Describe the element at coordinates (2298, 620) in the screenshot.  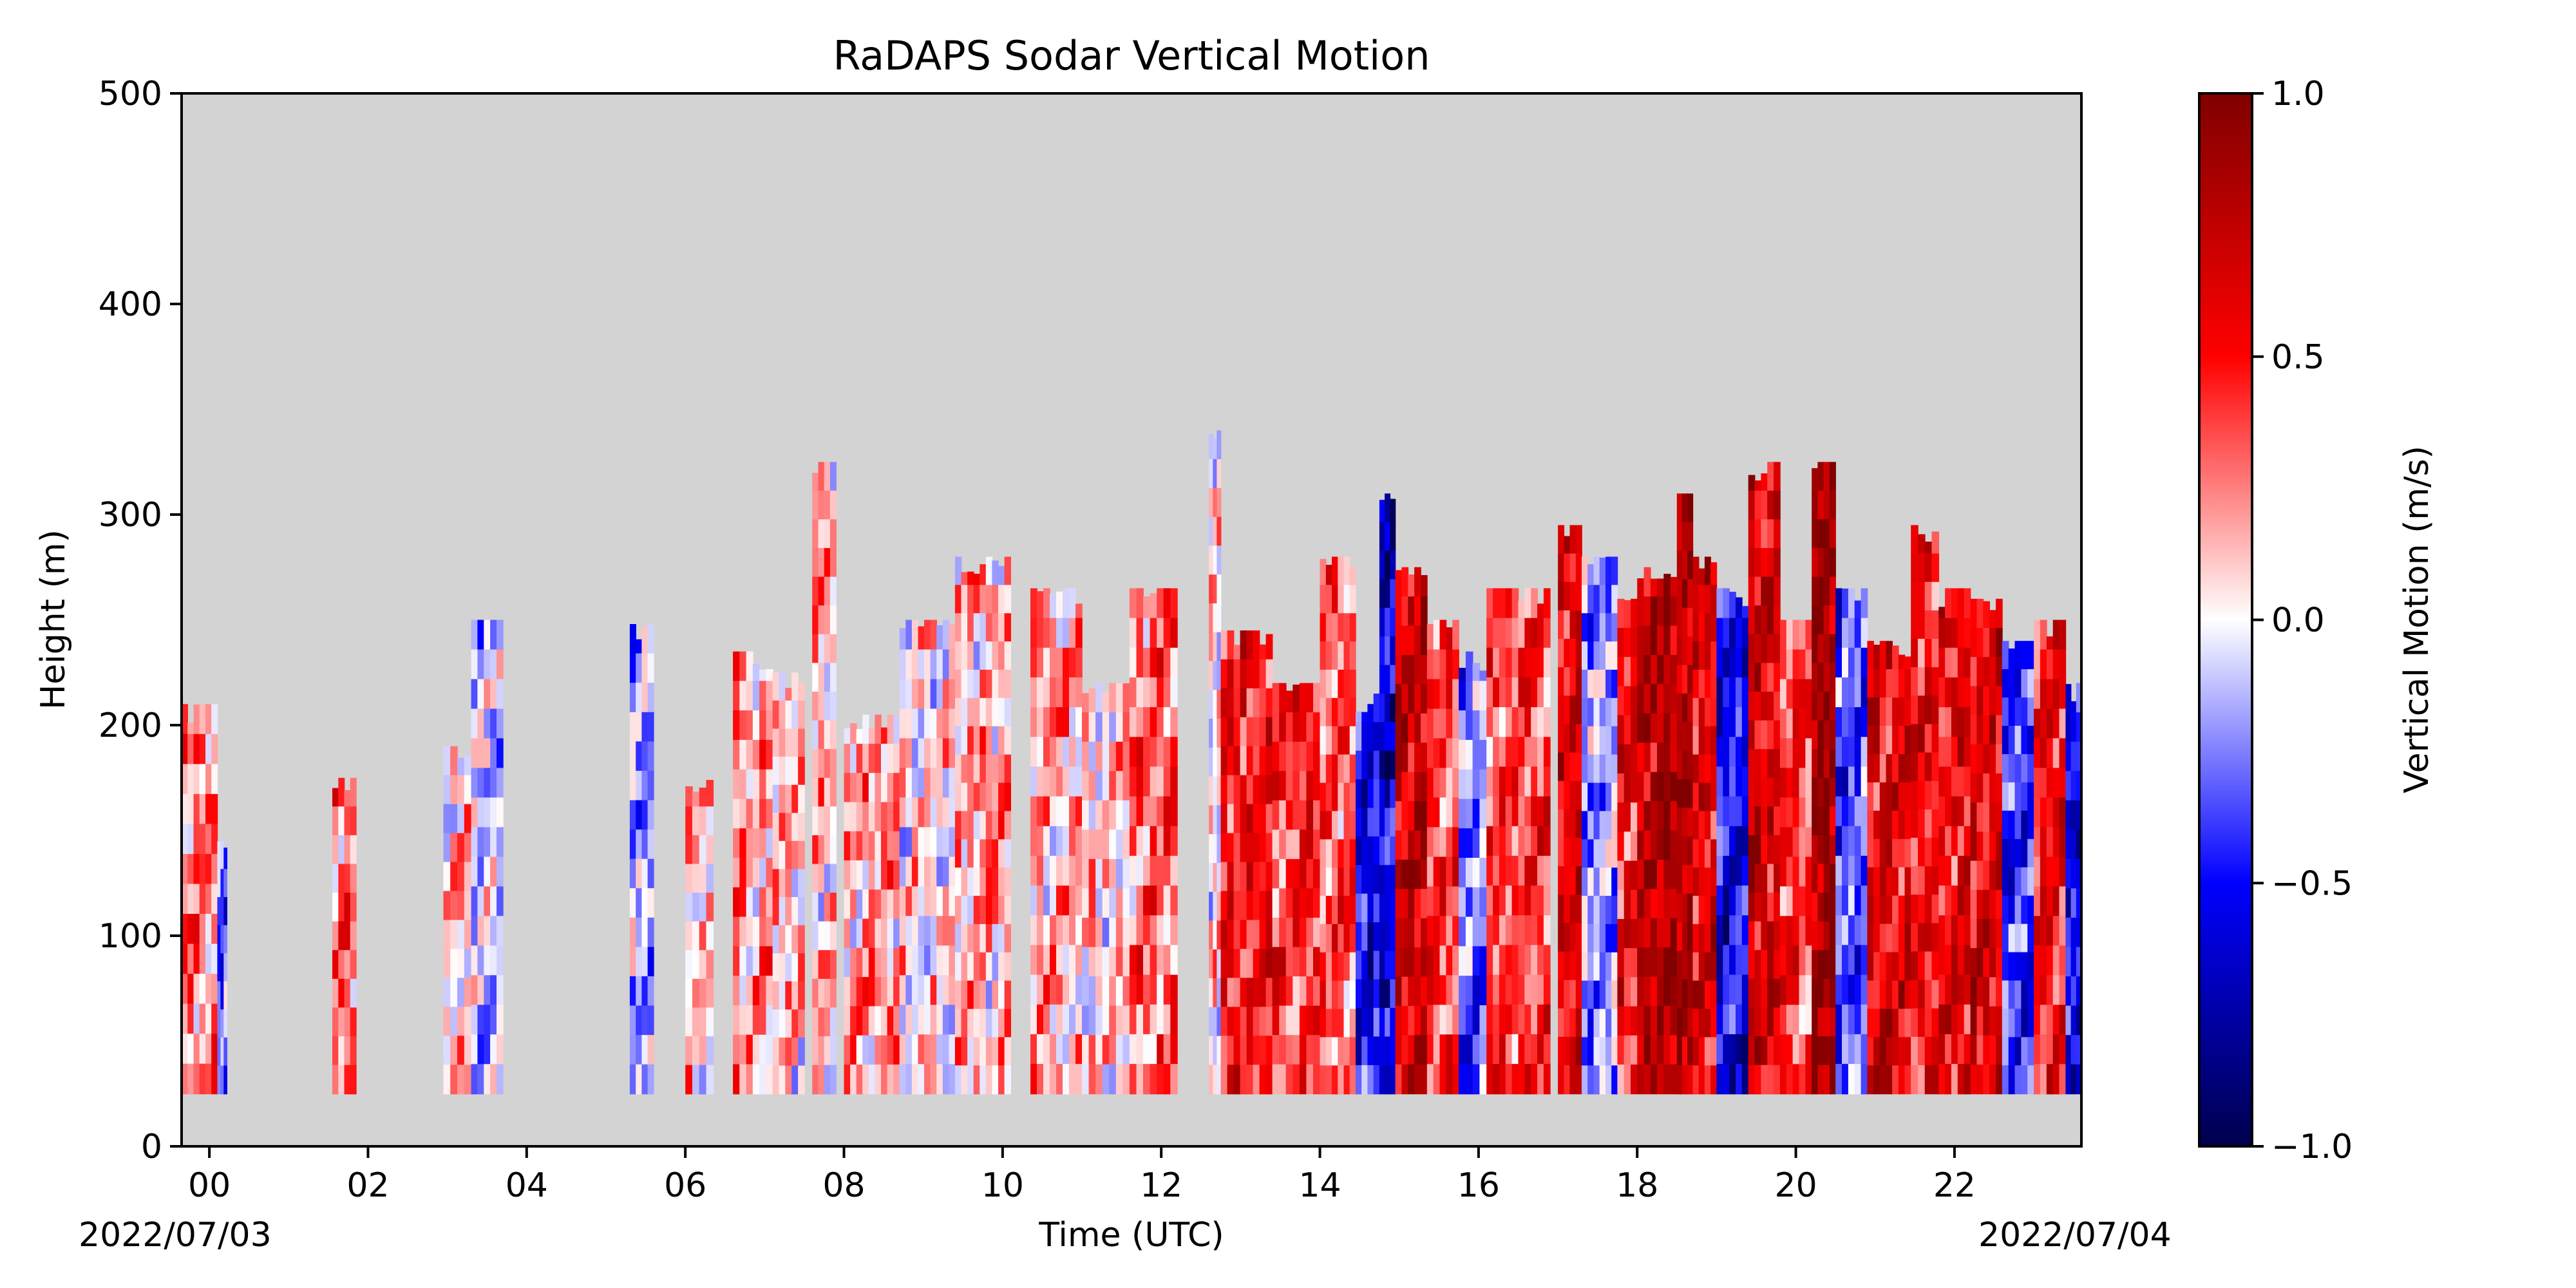
I see `colorbar-tick-label: 0.0` at that location.